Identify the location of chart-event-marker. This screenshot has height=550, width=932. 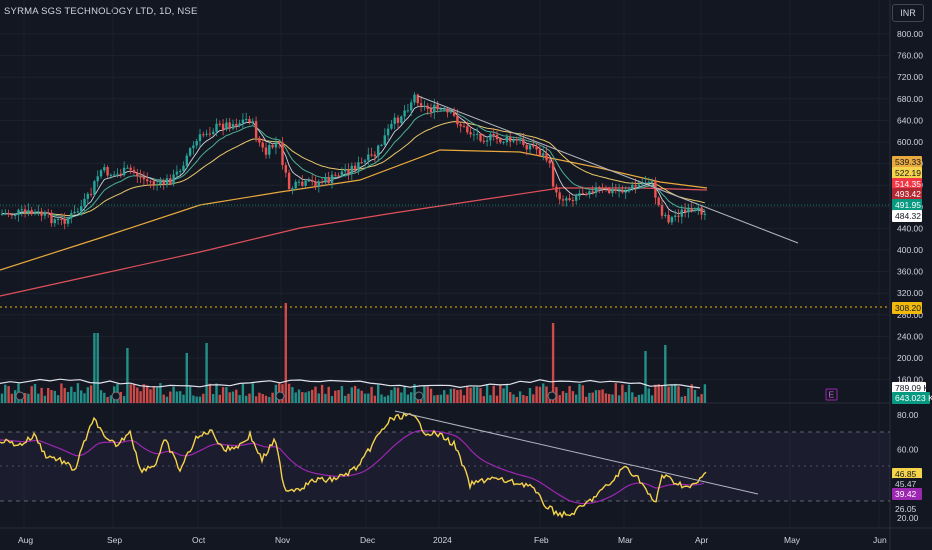
(831, 394).